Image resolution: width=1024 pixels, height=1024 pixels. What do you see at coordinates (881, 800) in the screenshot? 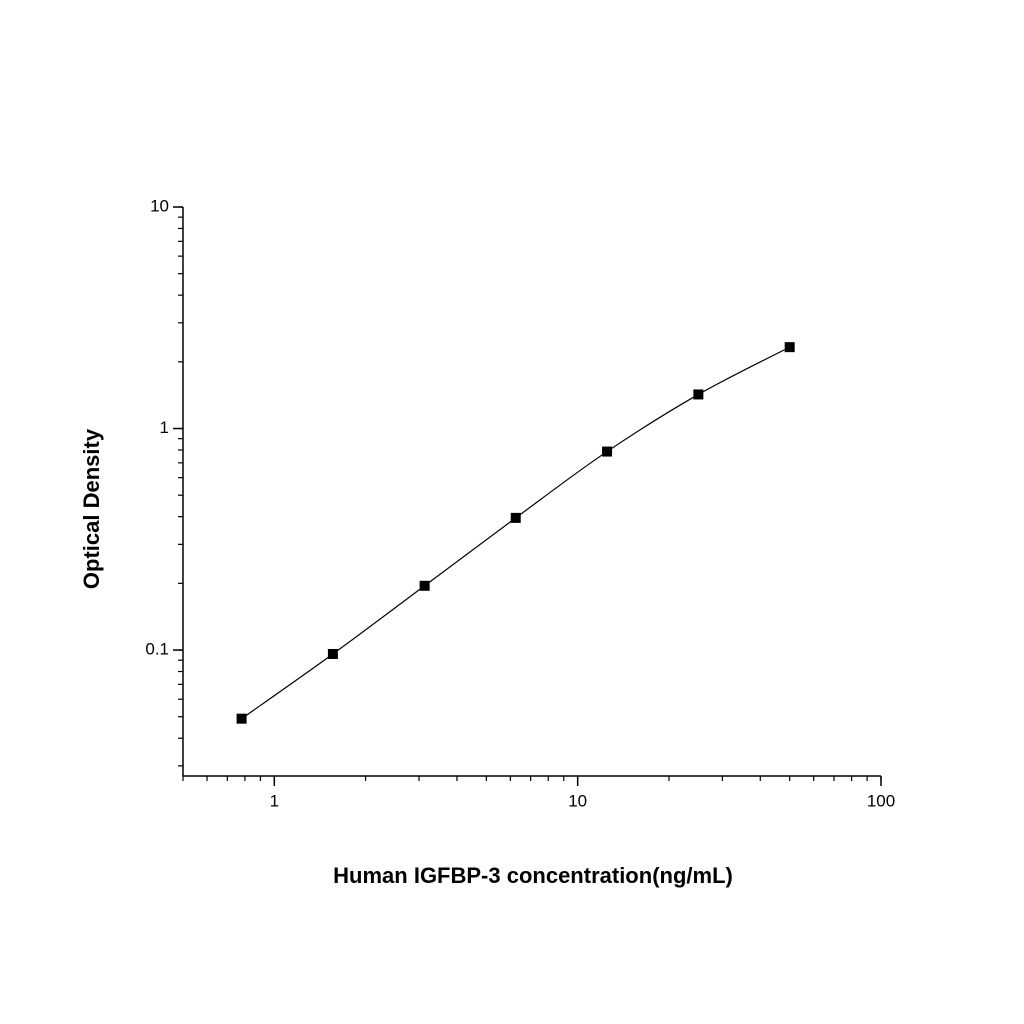
I see `x-tick-label: 100` at bounding box center [881, 800].